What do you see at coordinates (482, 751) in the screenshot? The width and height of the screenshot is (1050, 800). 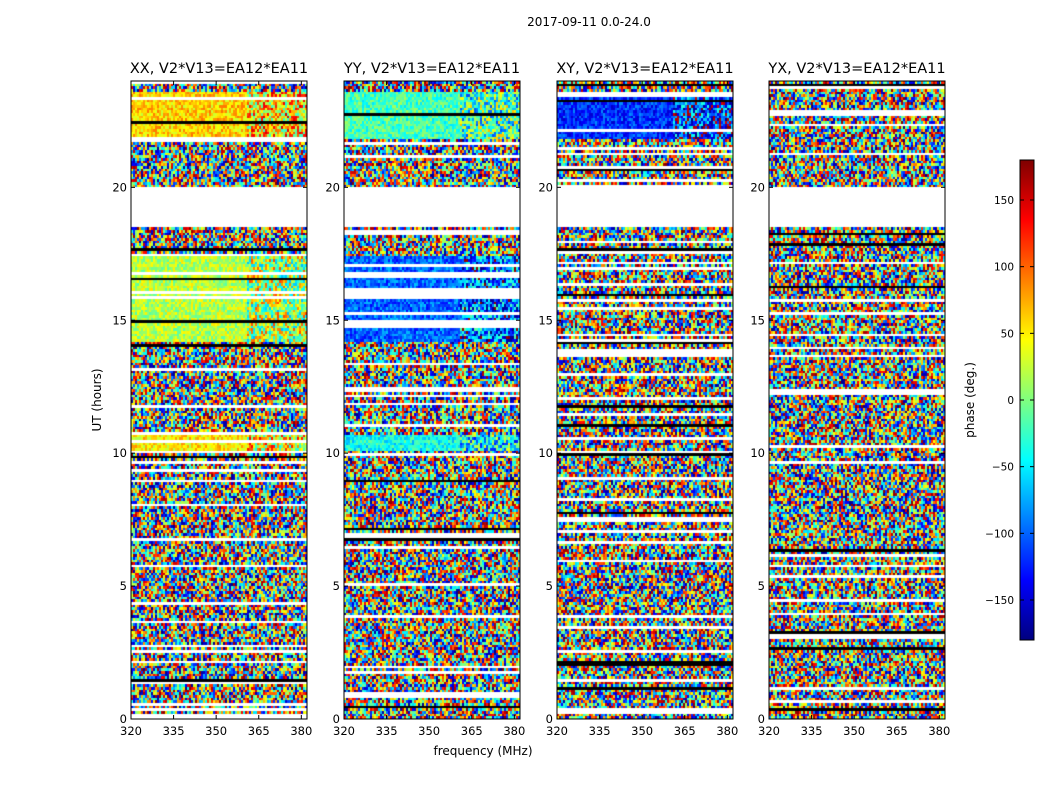 I see `x-axis-label: frequency (MHz)` at bounding box center [482, 751].